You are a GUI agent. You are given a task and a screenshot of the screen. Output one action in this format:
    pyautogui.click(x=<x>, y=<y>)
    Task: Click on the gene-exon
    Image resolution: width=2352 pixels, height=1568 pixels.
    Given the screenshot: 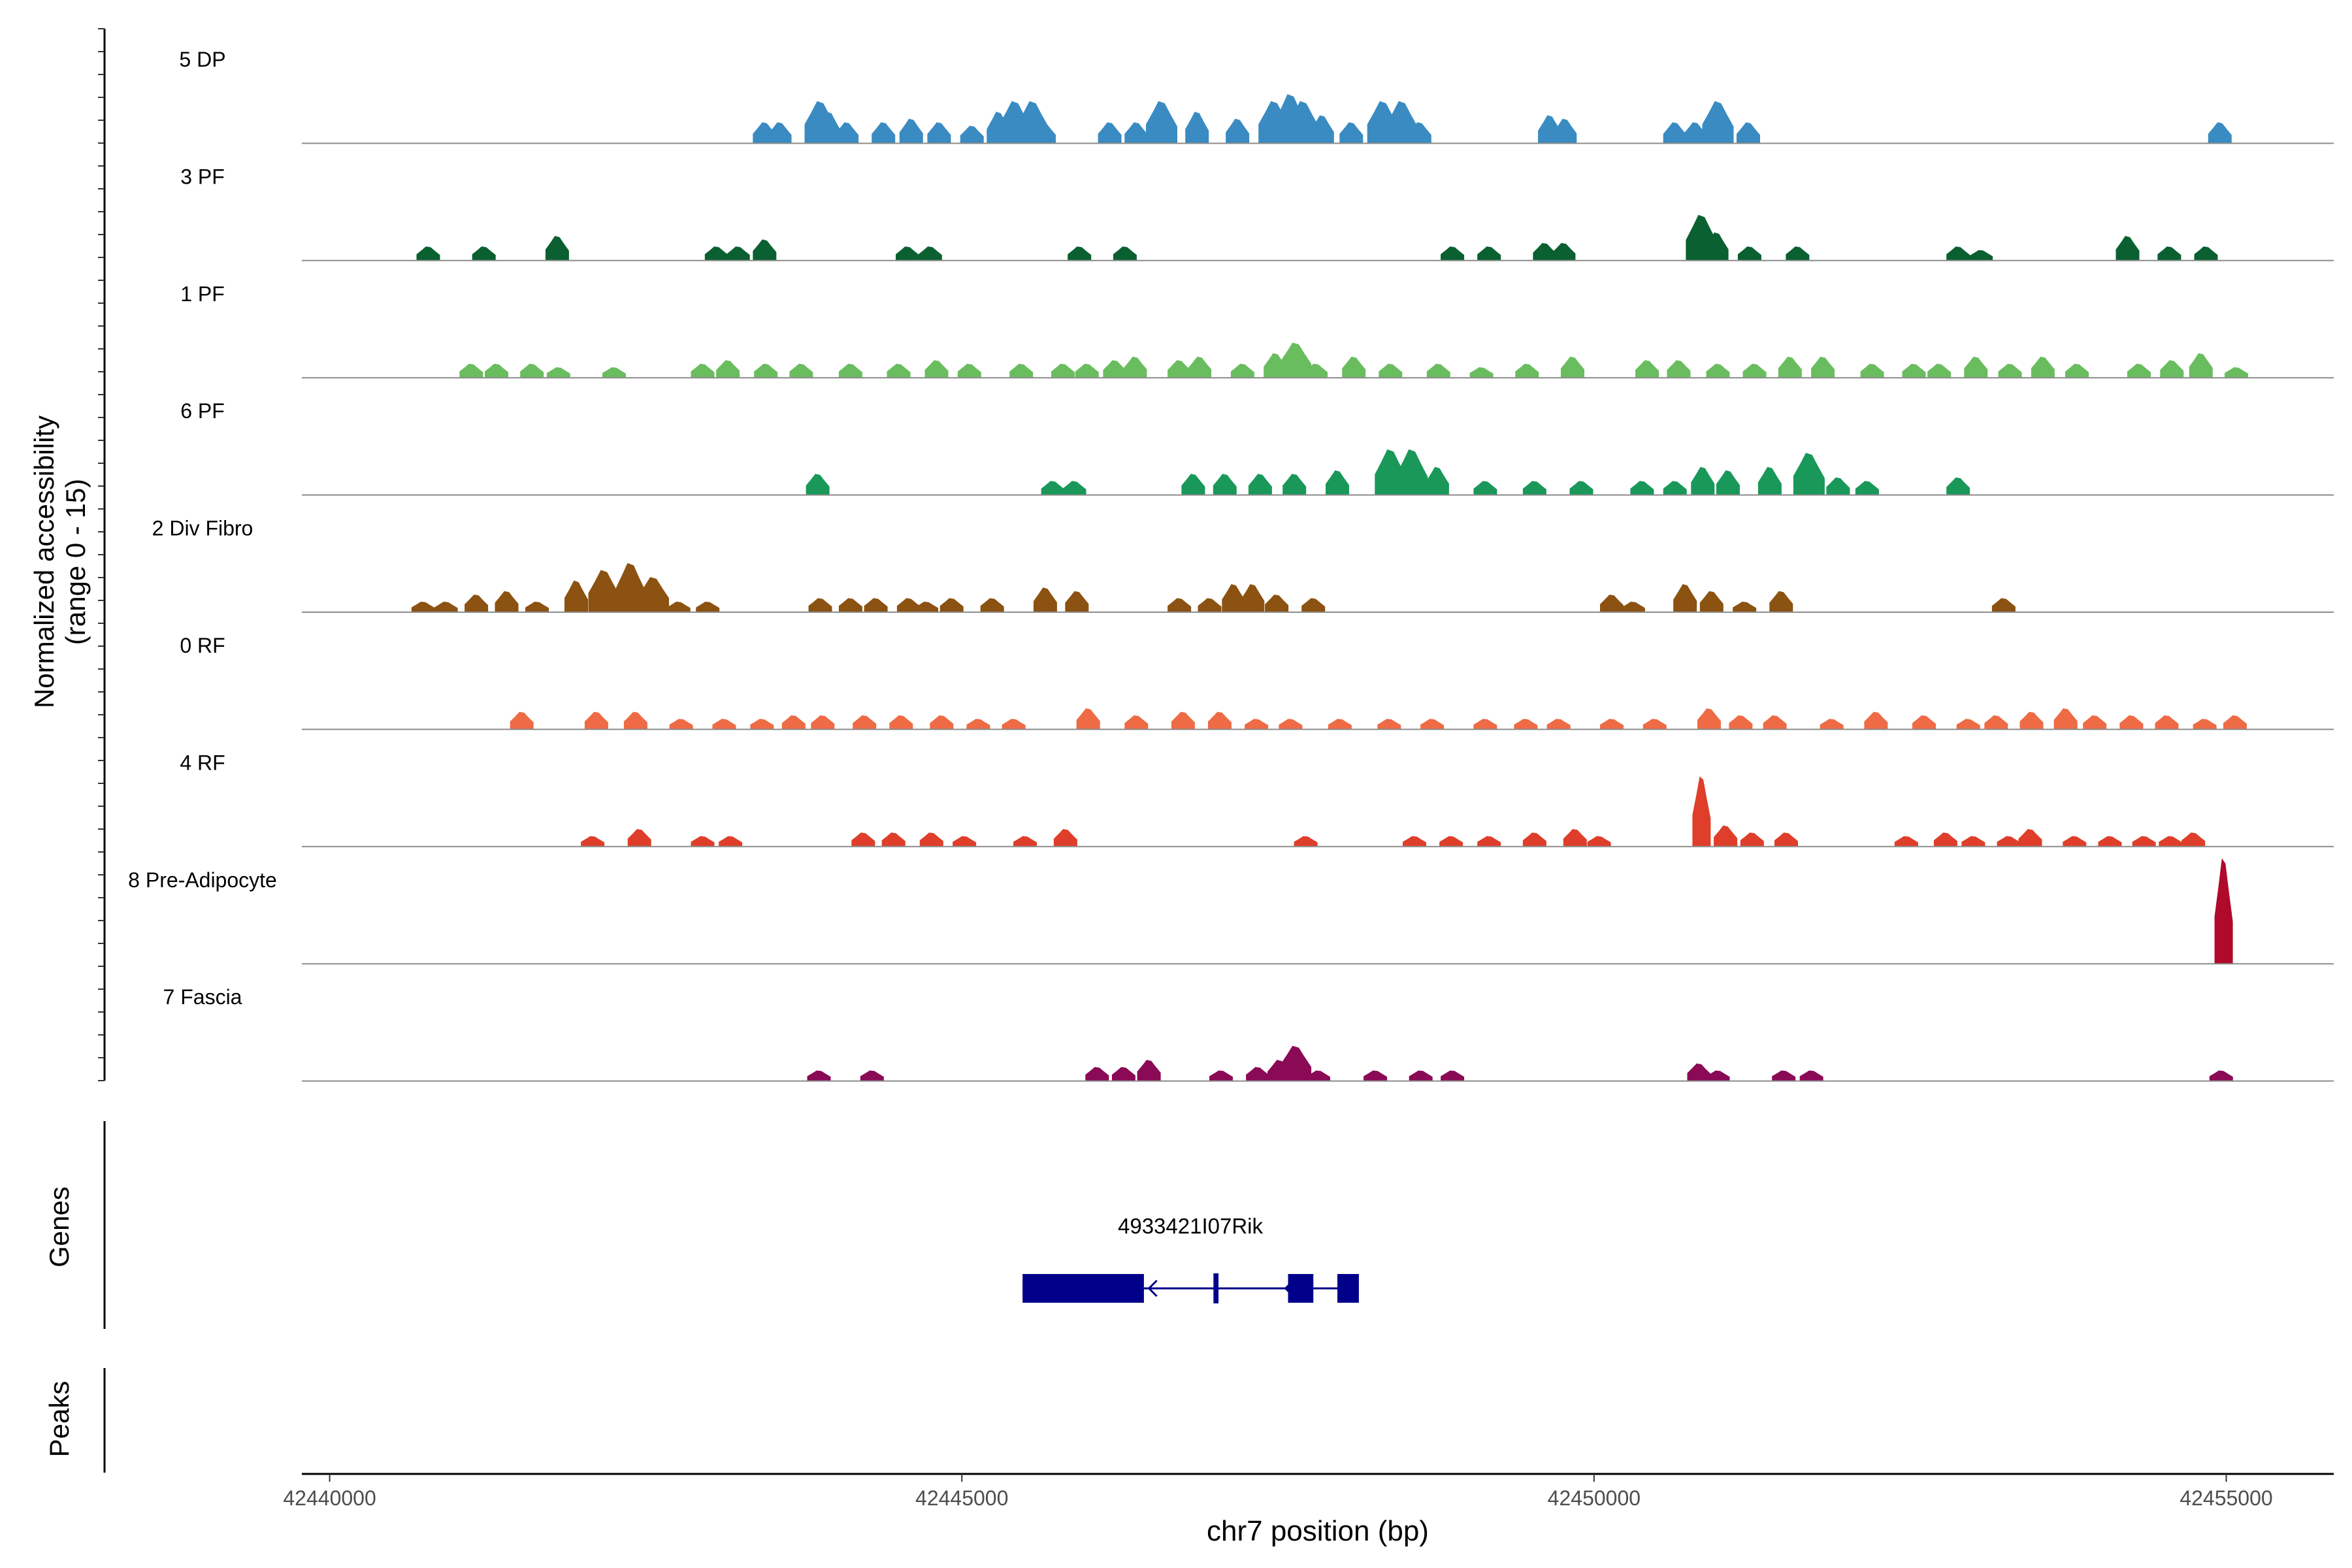 What is the action you would take?
    pyautogui.click(x=1083, y=1288)
    